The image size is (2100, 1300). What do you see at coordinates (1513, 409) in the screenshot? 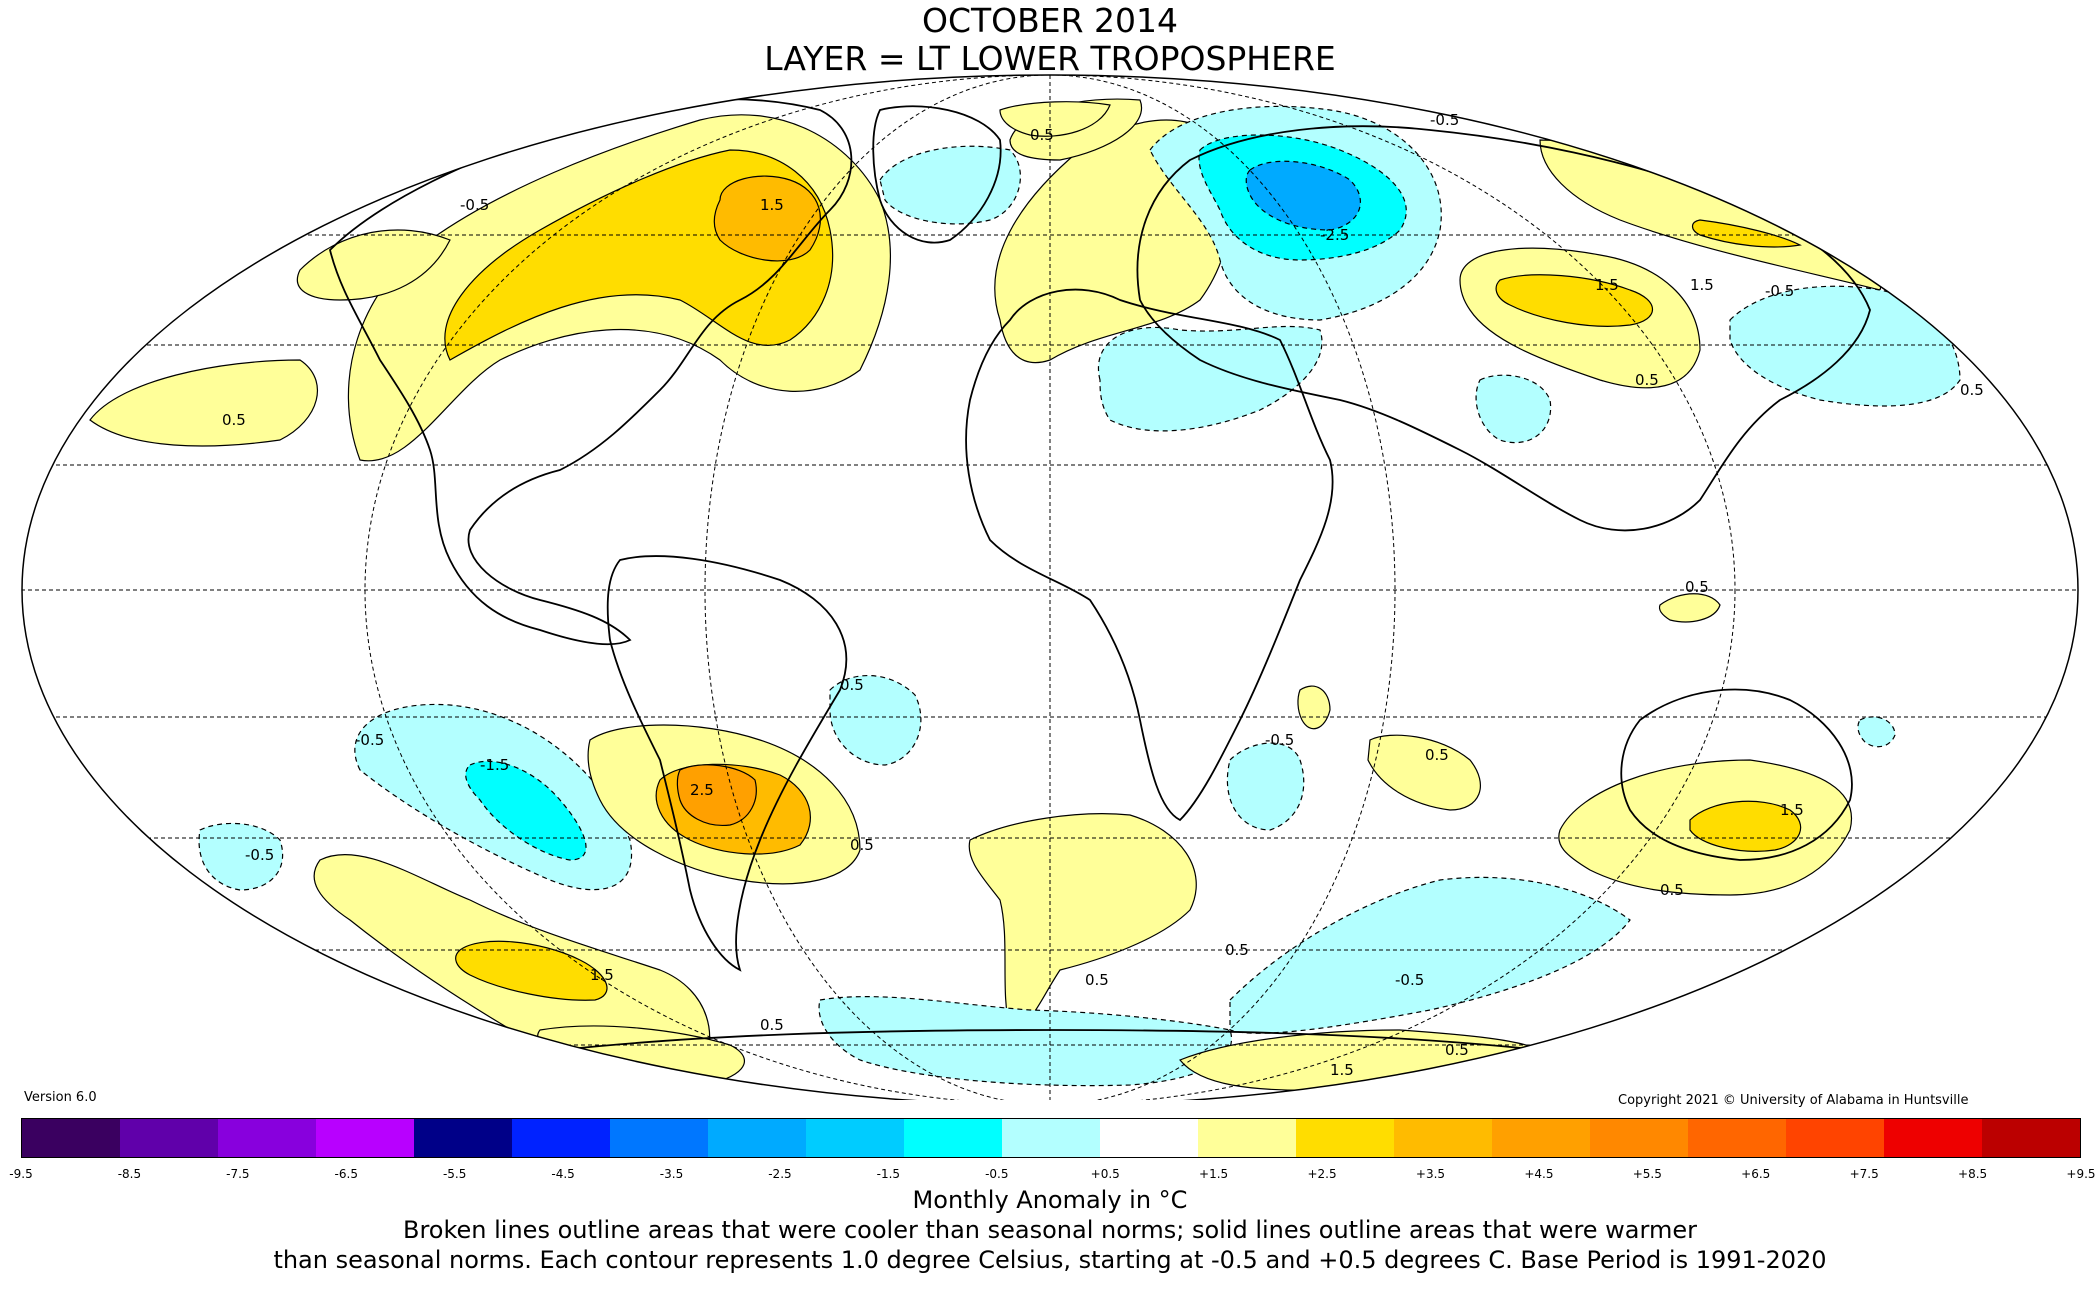
I see `anomaly-region-asia-southwest` at bounding box center [1513, 409].